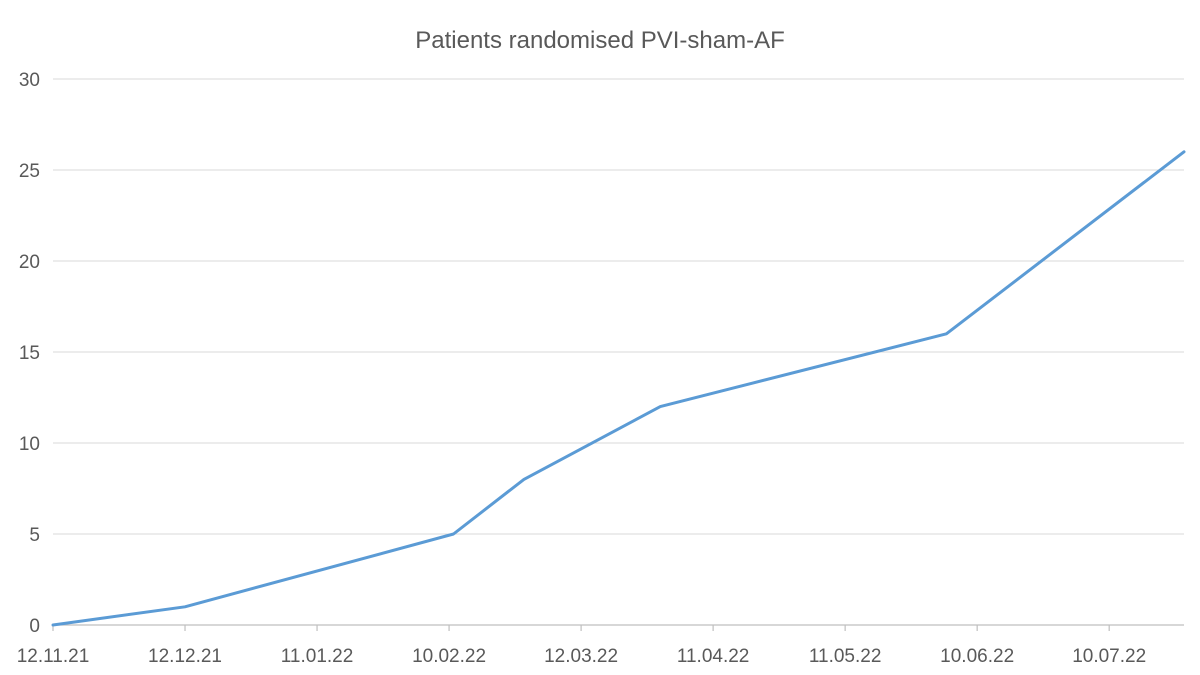 The height and width of the screenshot is (675, 1200). Describe the element at coordinates (34, 535) in the screenshot. I see `y-tick-label: 5` at that location.